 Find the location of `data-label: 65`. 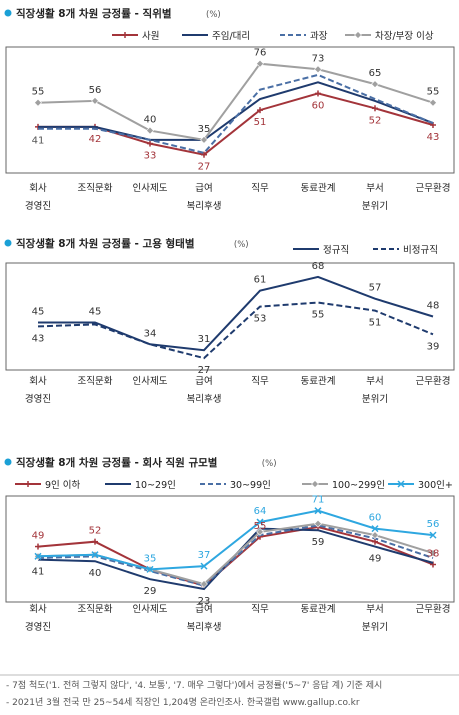

data-label: 65 is located at coordinates (375, 73).